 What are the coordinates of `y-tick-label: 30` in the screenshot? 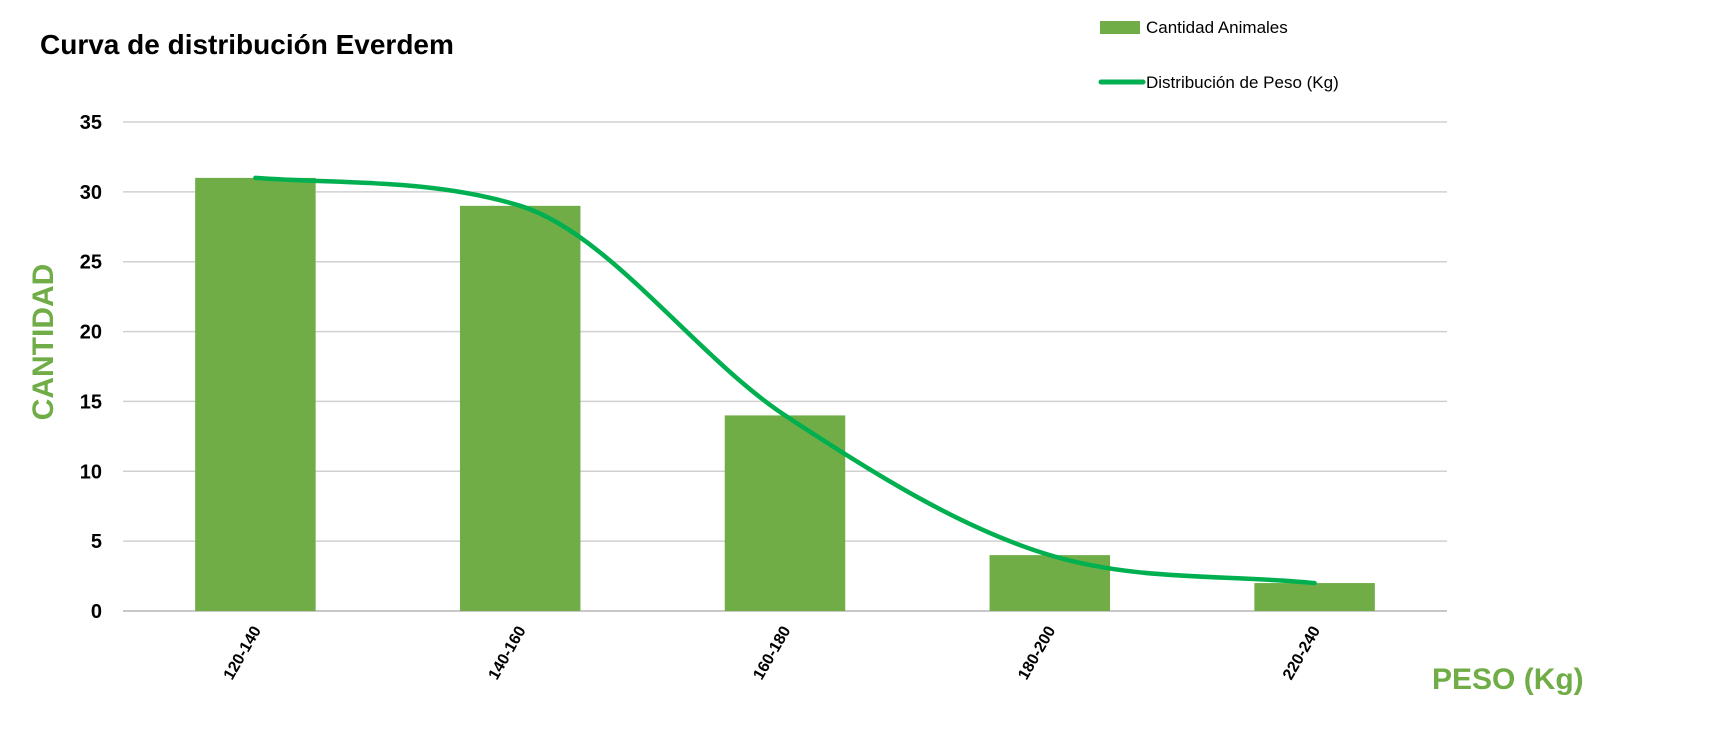 It's located at (91, 193).